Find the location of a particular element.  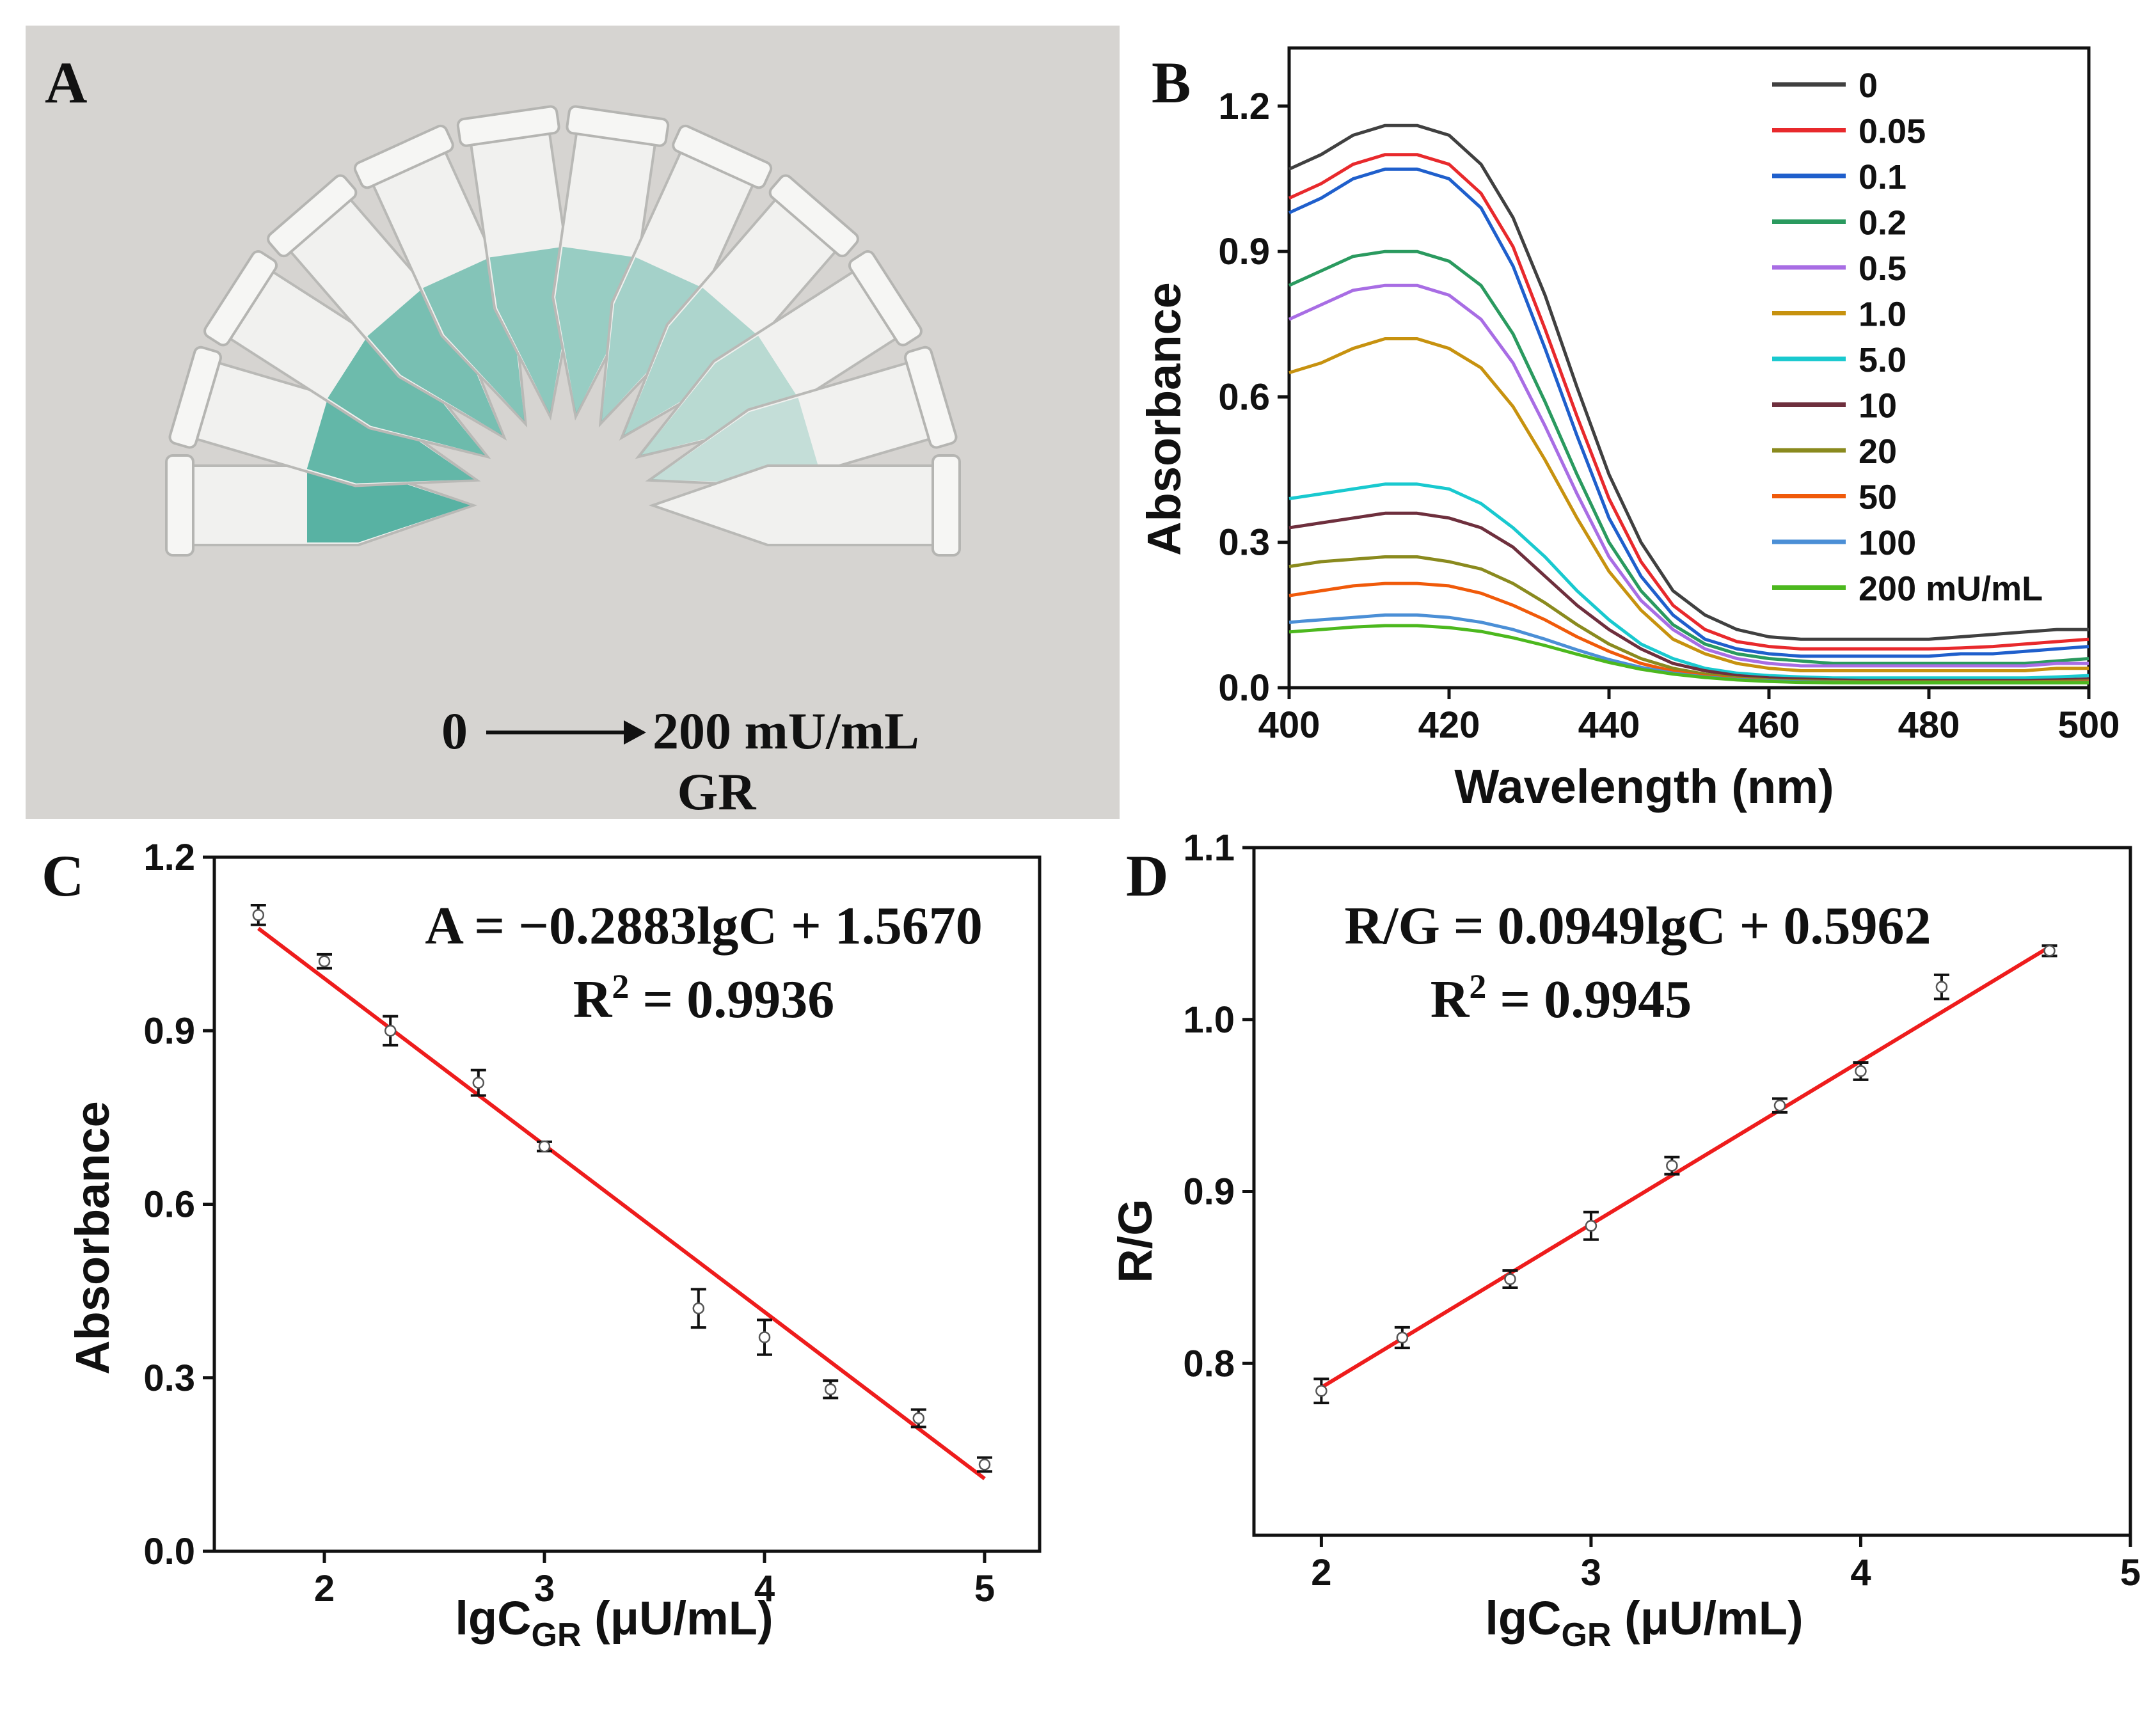

c-r-squared: R2 = 0.9936 is located at coordinates (704, 998).